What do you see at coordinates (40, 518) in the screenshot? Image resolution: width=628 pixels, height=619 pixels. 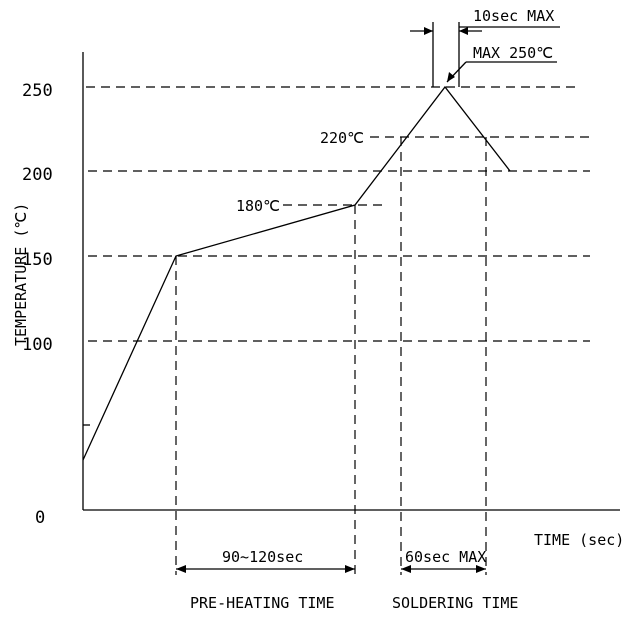 I see `y-tick-0: 0` at bounding box center [40, 518].